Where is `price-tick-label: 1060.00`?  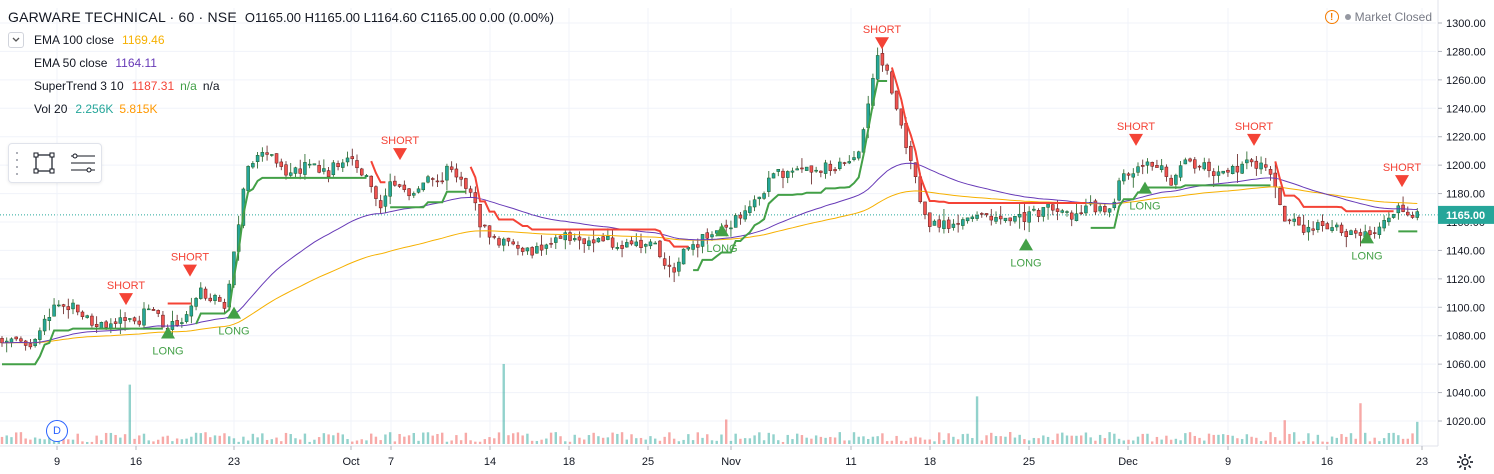
price-tick-label: 1060.00 is located at coordinates (1466, 365).